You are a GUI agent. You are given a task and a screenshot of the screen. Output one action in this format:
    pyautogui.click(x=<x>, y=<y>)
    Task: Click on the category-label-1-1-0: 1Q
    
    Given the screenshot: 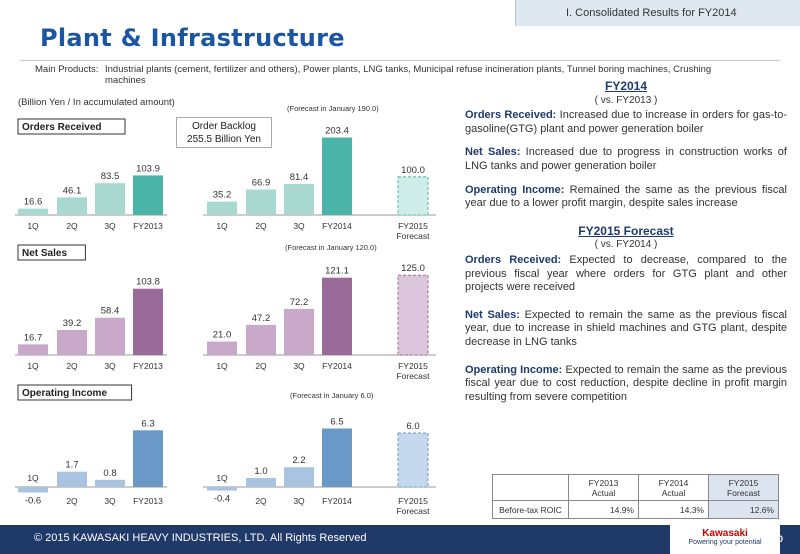 What is the action you would take?
    pyautogui.click(x=222, y=366)
    